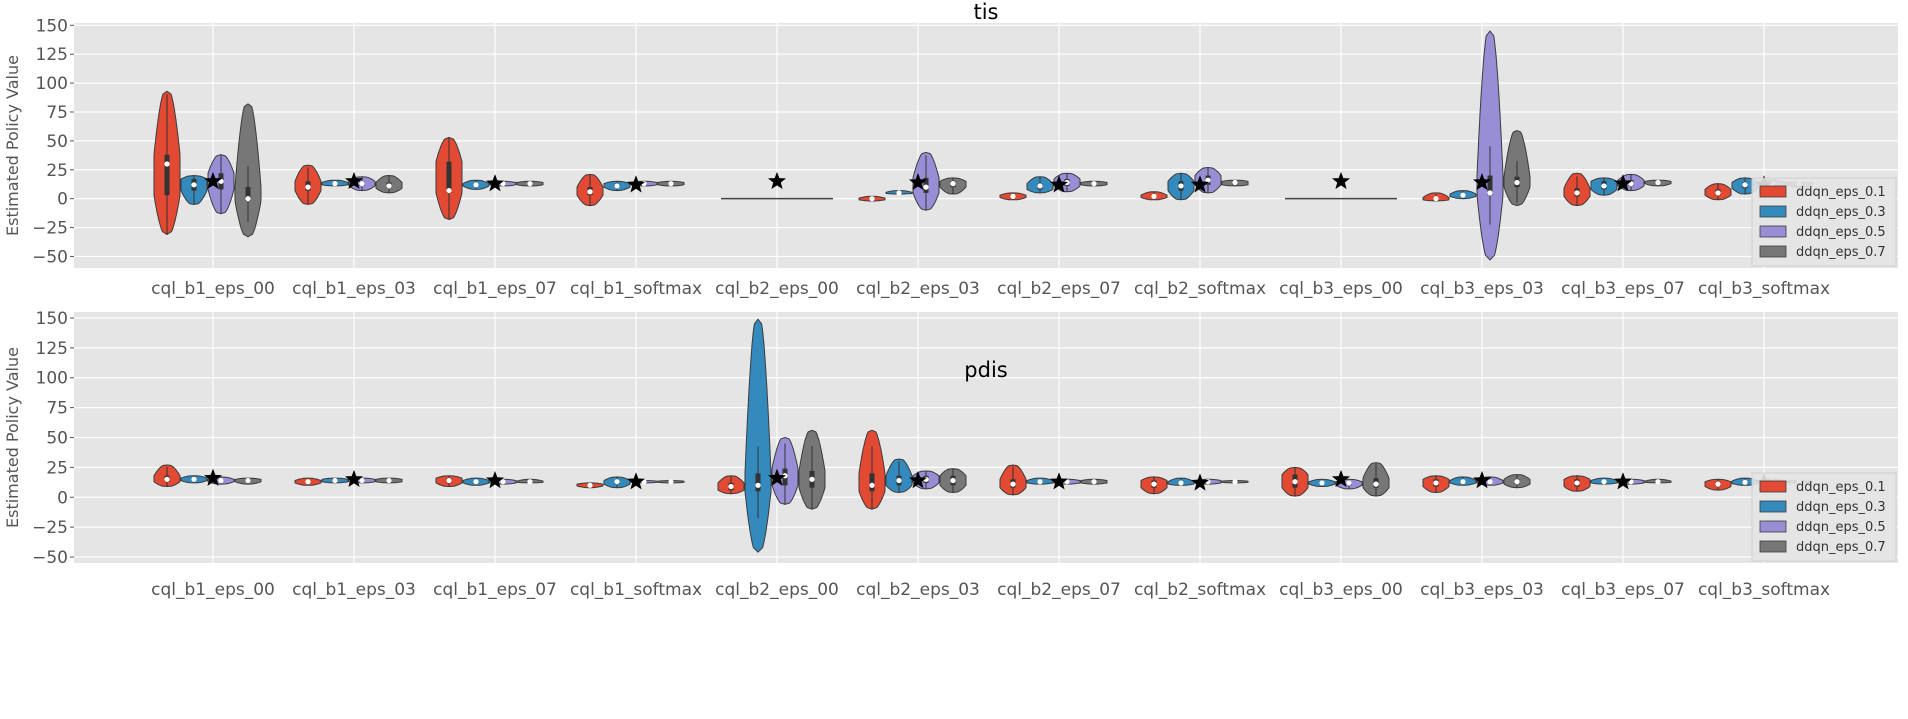 This screenshot has height=719, width=1908. I want to click on chart0-xtick-label-cql-b3-eps-03: cql_b3_eps_03, so click(1482, 289).